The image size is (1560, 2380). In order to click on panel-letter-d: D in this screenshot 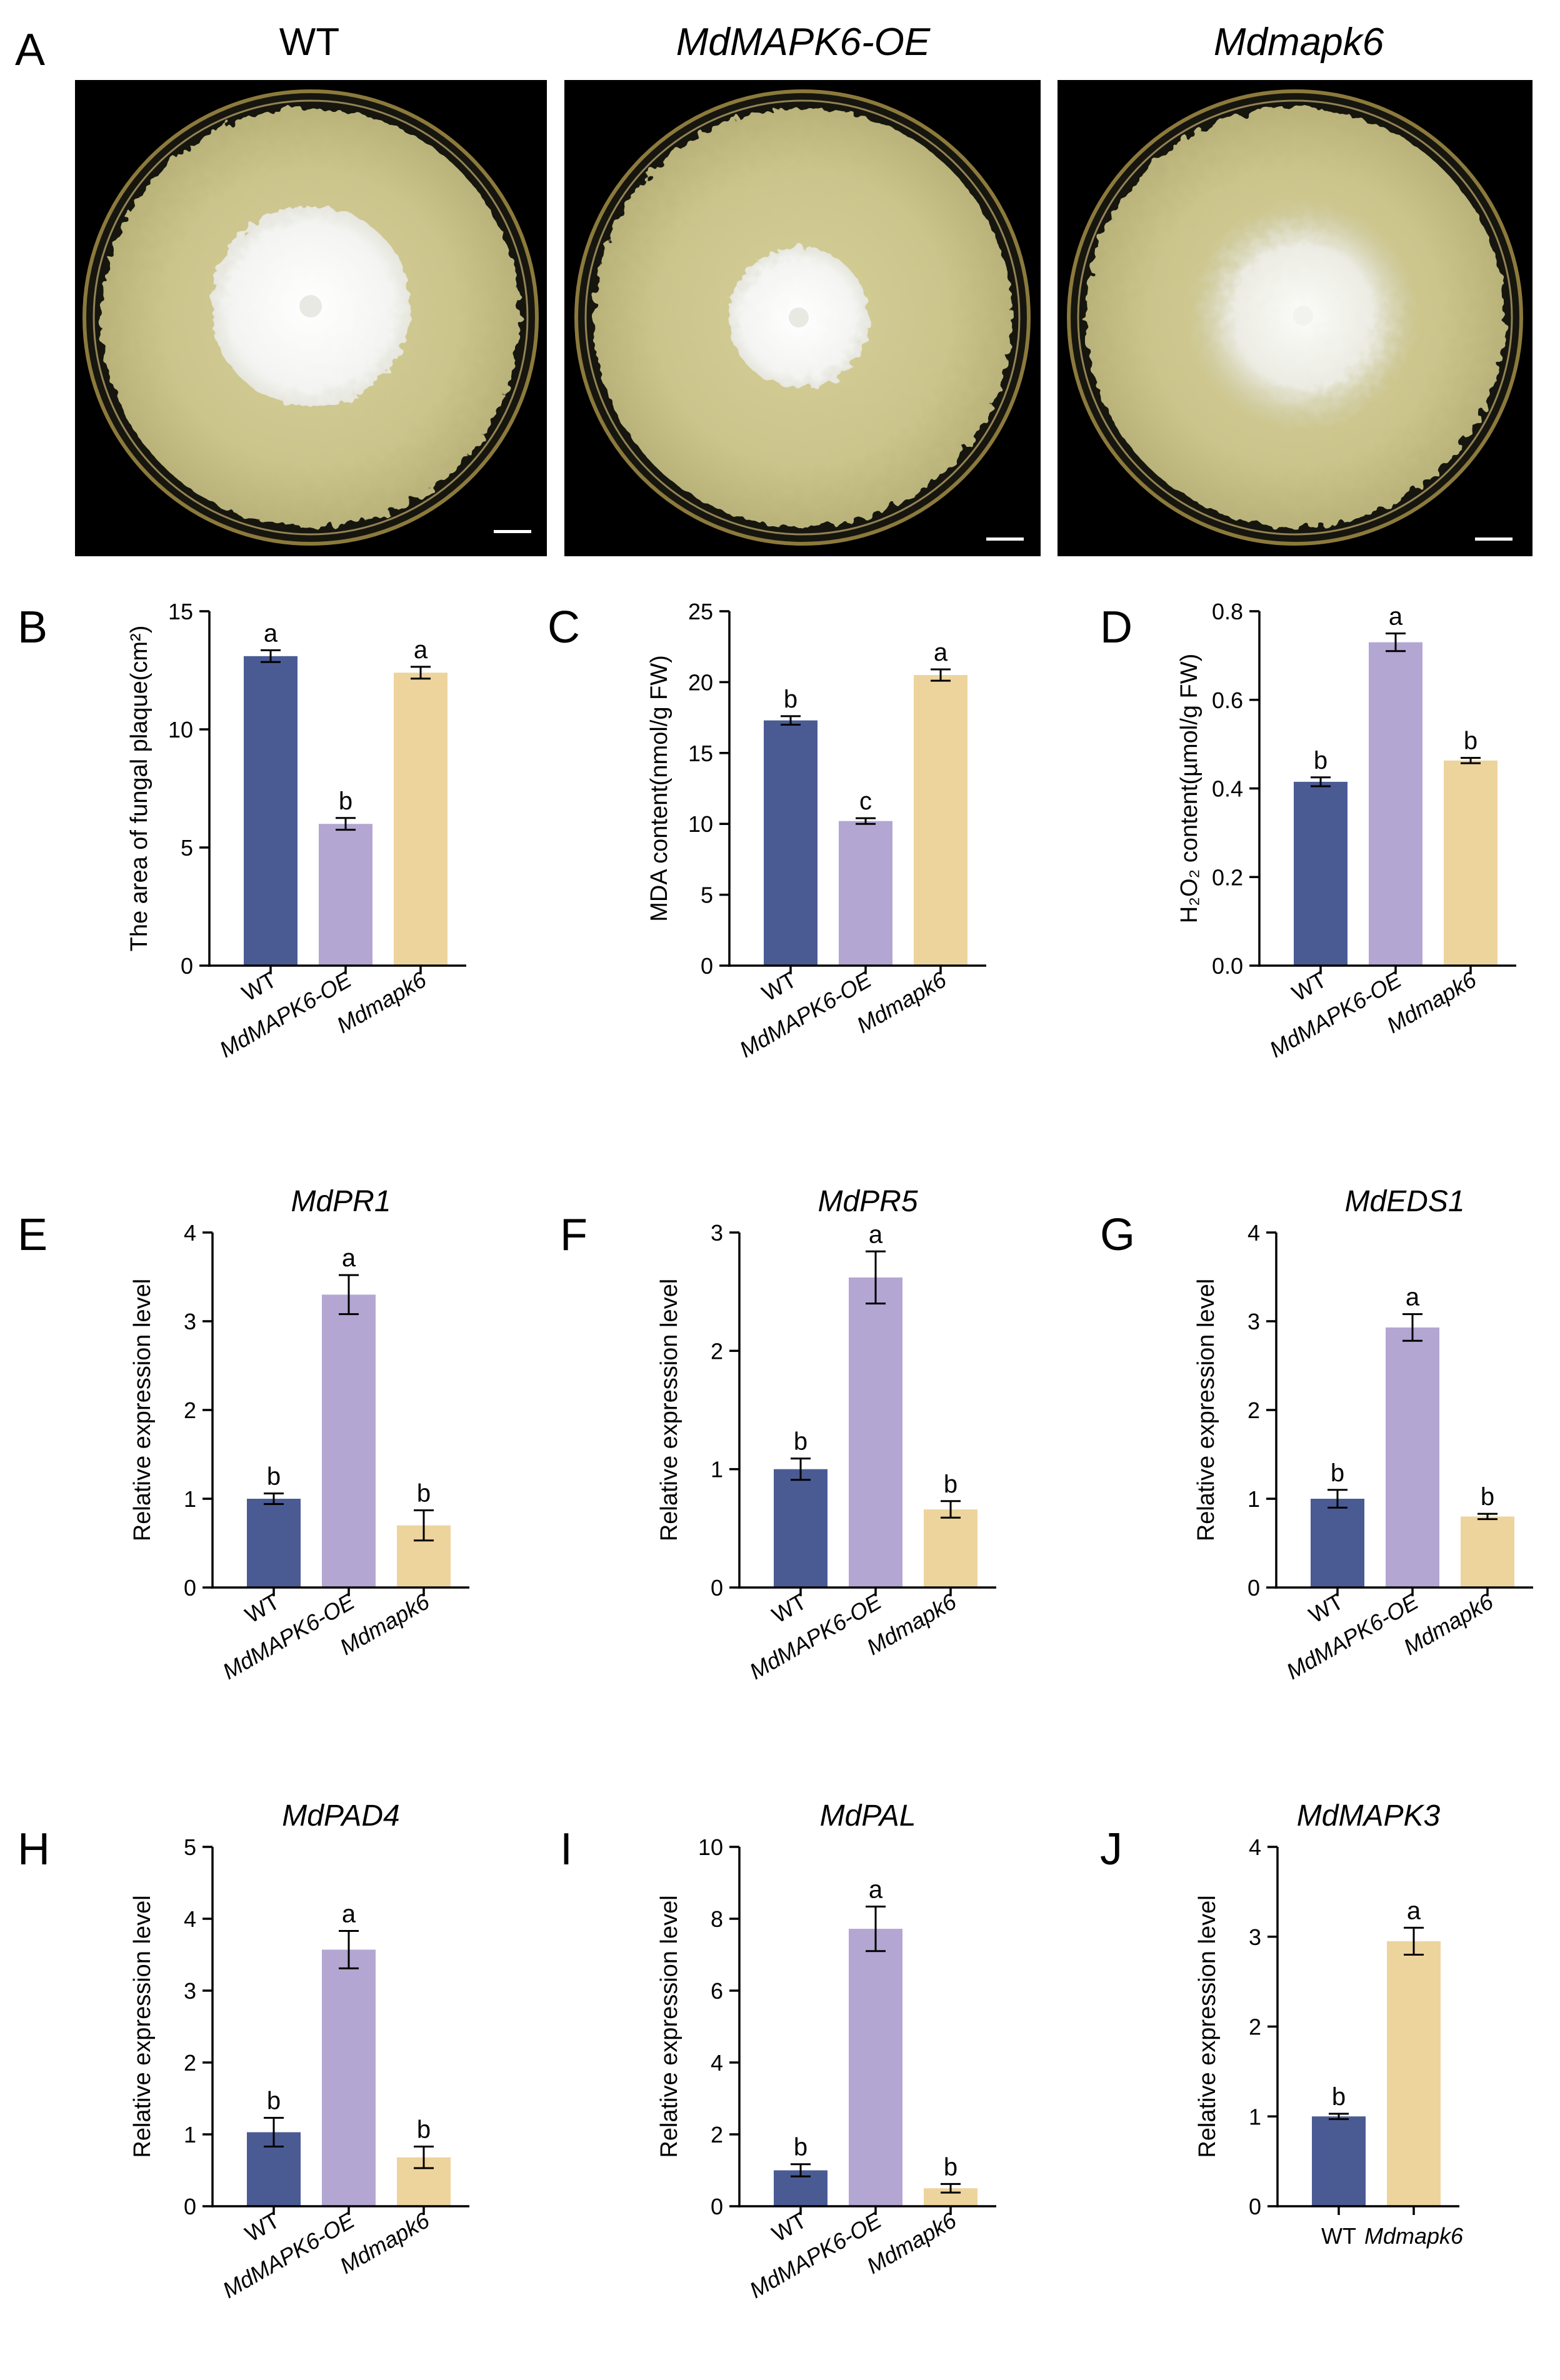, I will do `click(1116, 627)`.